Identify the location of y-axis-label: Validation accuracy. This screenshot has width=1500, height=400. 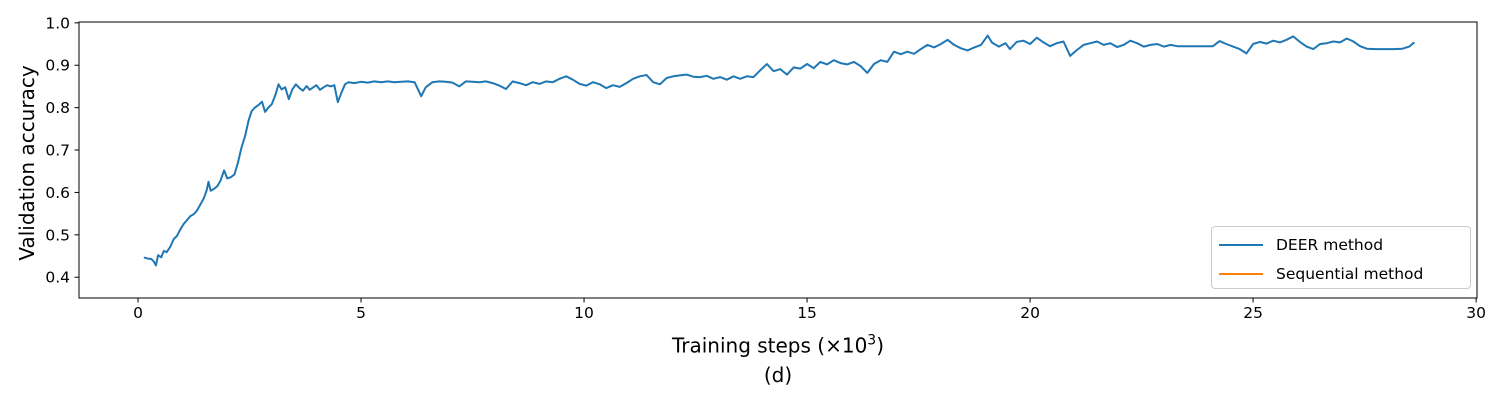
(27, 163).